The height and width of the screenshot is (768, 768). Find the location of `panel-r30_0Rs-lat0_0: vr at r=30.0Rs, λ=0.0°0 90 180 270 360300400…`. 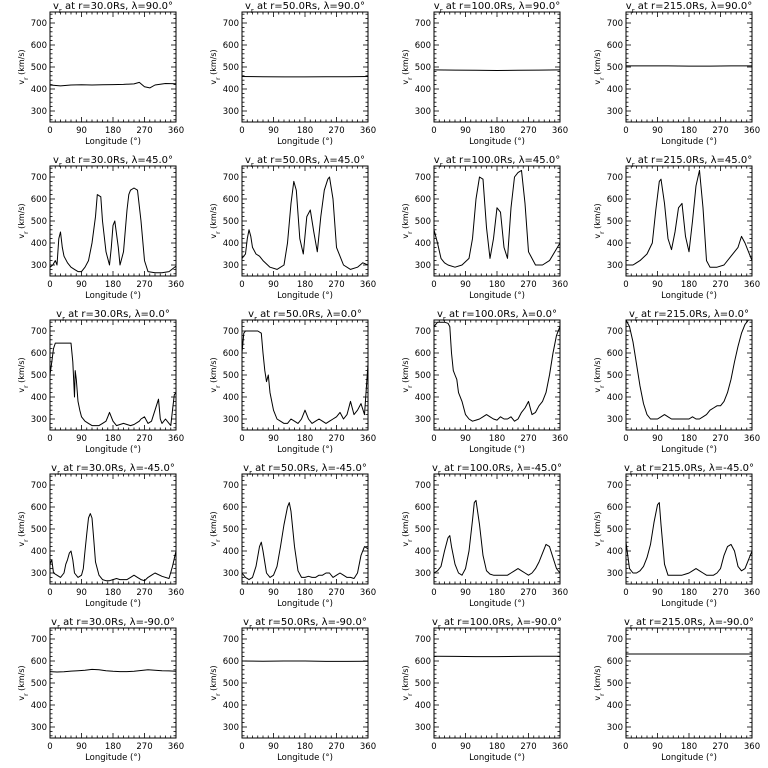

panel-r30_0Rs-lat0_0: vr at r=30.0Rs, λ=0.0°0 90 180 270 360300400… is located at coordinates (100, 382).